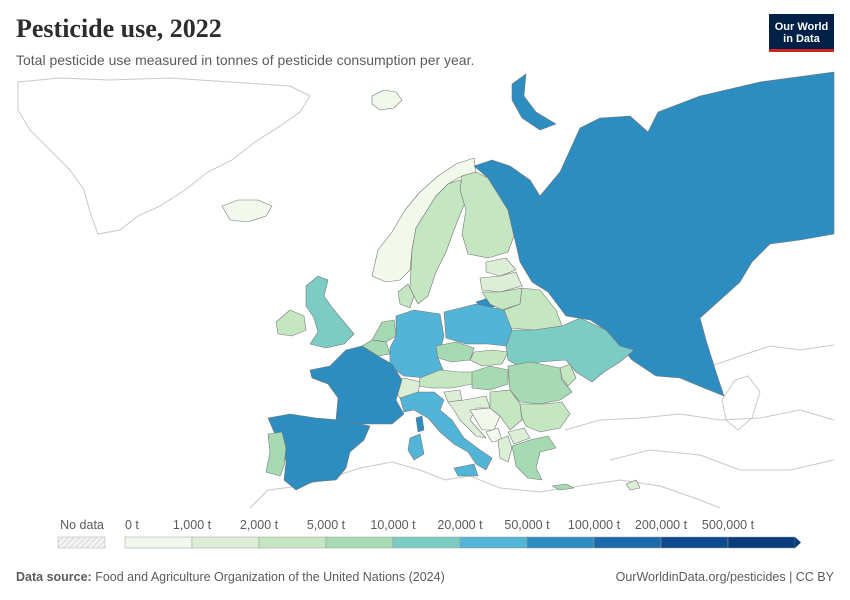  What do you see at coordinates (501, 267) in the screenshot?
I see `region-estonia` at bounding box center [501, 267].